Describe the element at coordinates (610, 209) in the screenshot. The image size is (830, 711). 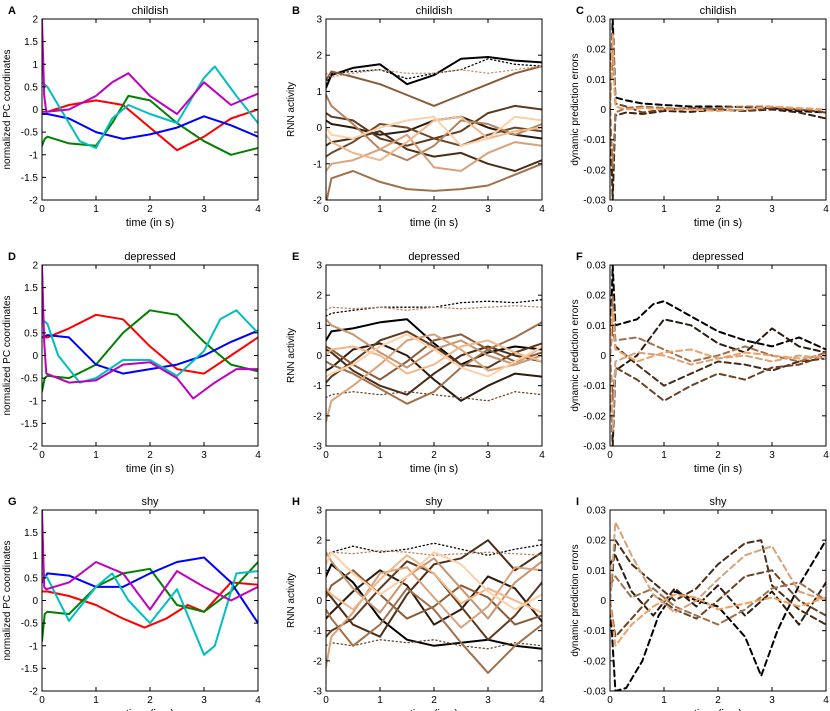
I see `x-tick-label: 0` at that location.